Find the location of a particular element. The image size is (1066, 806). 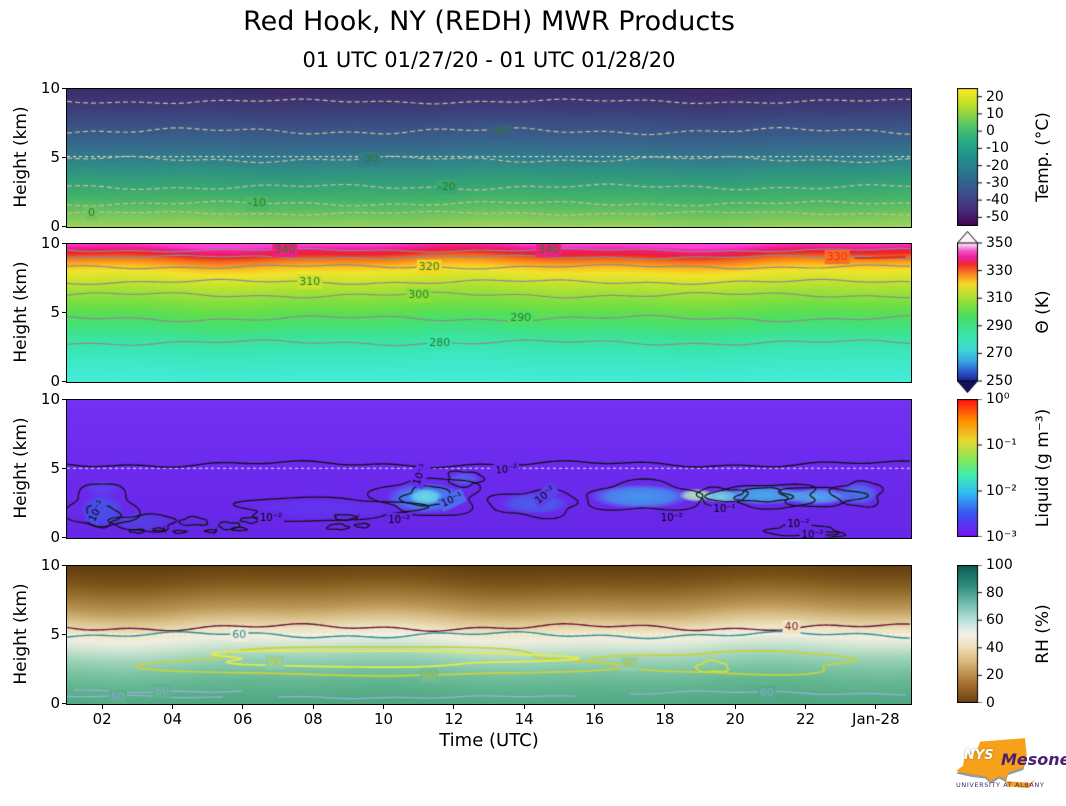

x-tick-label: 20 is located at coordinates (735, 719).